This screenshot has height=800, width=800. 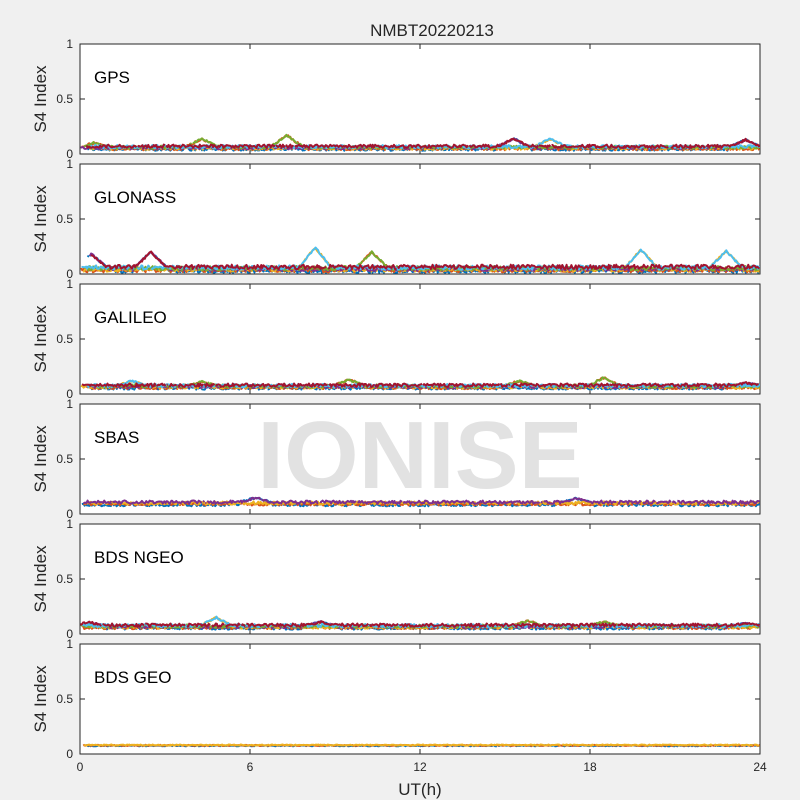 What do you see at coordinates (135, 197) in the screenshot?
I see `panel-label: GLONASS` at bounding box center [135, 197].